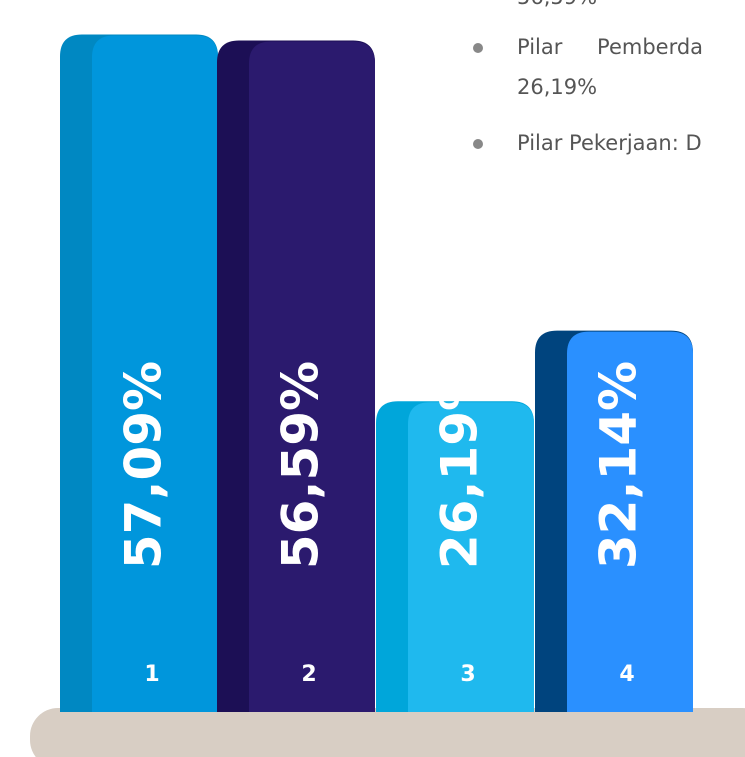 This screenshot has width=745, height=757. Describe the element at coordinates (619, 465) in the screenshot. I see `value-label: 32,14%` at that location.